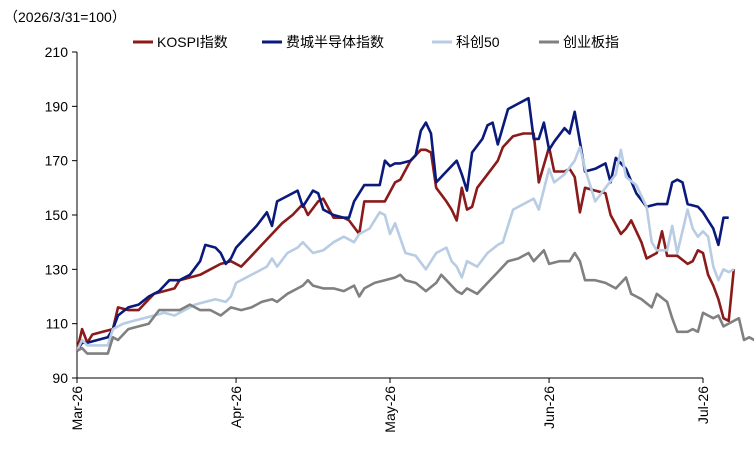 This screenshot has height=453, width=754. Describe the element at coordinates (335, 42) in the screenshot. I see `legend-label-1: 费城半导体指数` at that location.